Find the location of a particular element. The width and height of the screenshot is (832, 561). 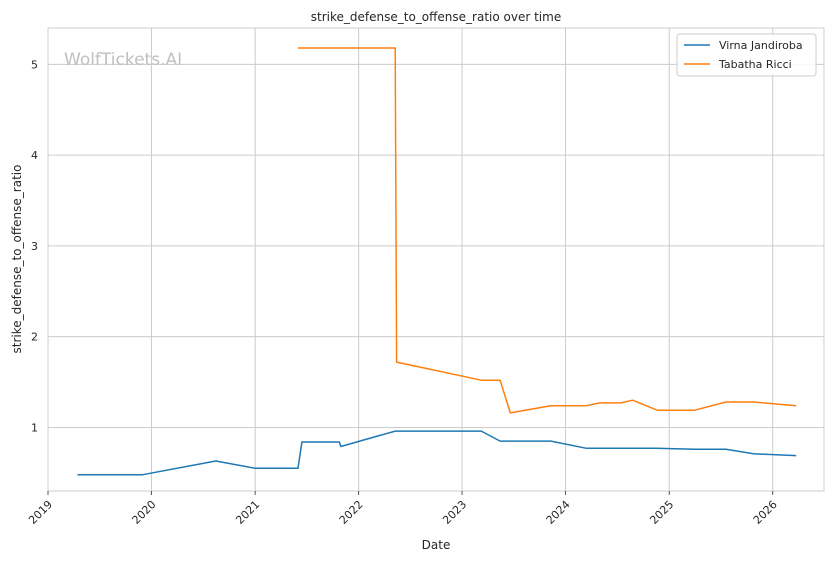

legend: Virna Jandiroba Tabatha Ricci is located at coordinates (746, 55).